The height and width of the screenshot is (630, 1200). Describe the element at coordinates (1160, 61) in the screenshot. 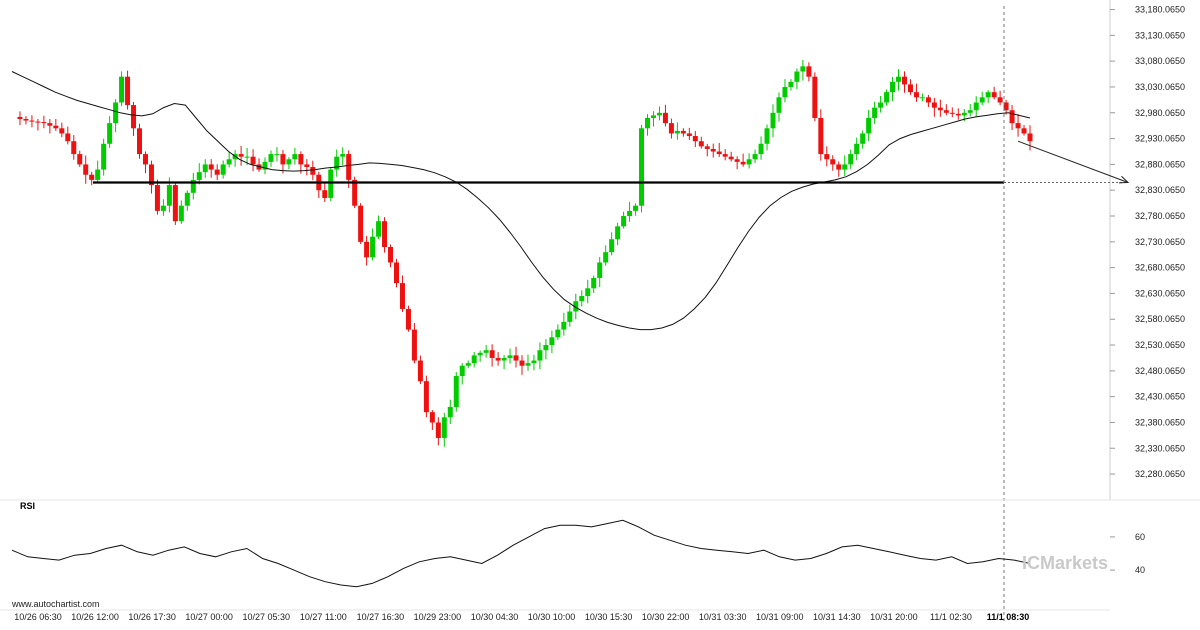

I see `price-tick-label: 33,080.0650` at that location.